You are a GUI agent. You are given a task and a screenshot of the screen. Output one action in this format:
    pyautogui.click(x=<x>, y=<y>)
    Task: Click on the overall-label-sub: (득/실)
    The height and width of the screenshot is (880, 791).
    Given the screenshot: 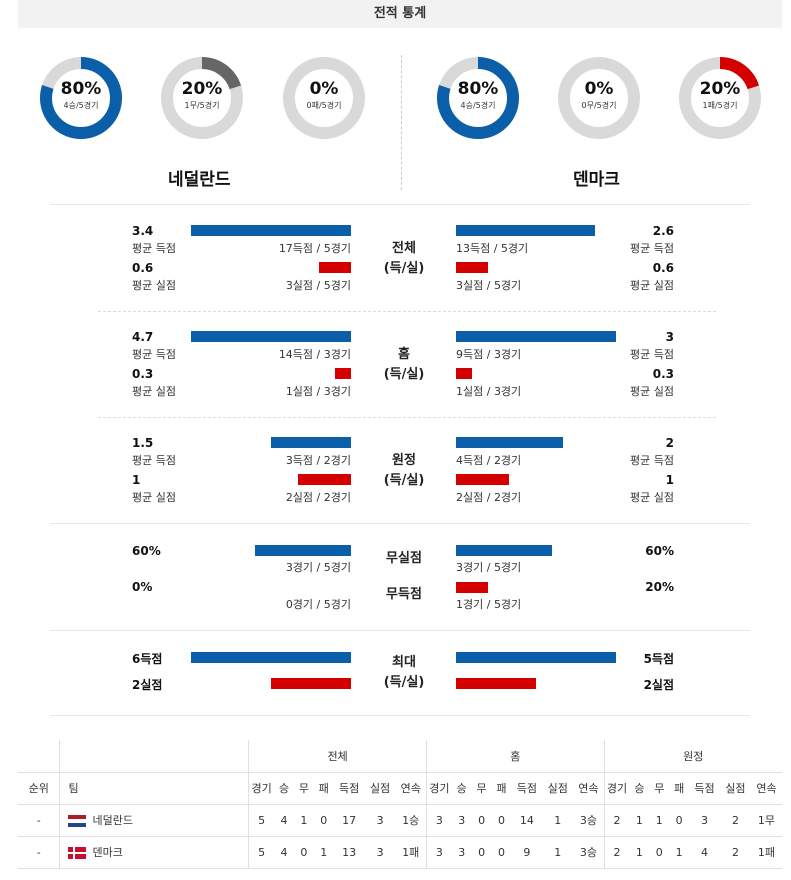 What is the action you would take?
    pyautogui.click(x=404, y=268)
    